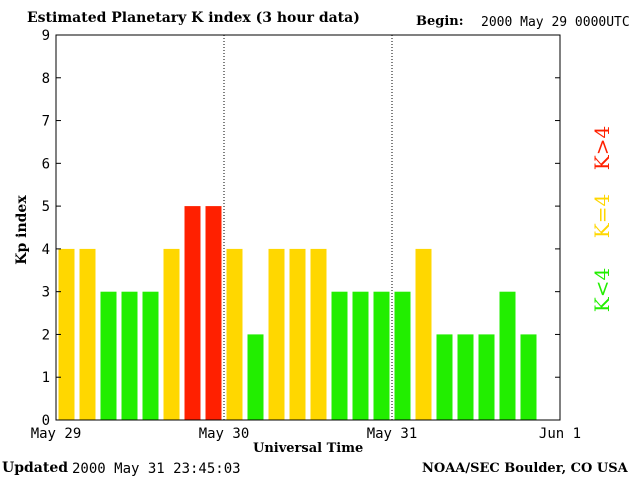 The height and width of the screenshot is (480, 640). Describe the element at coordinates (46, 36) in the screenshot. I see `y-tick-label: 9` at that location.